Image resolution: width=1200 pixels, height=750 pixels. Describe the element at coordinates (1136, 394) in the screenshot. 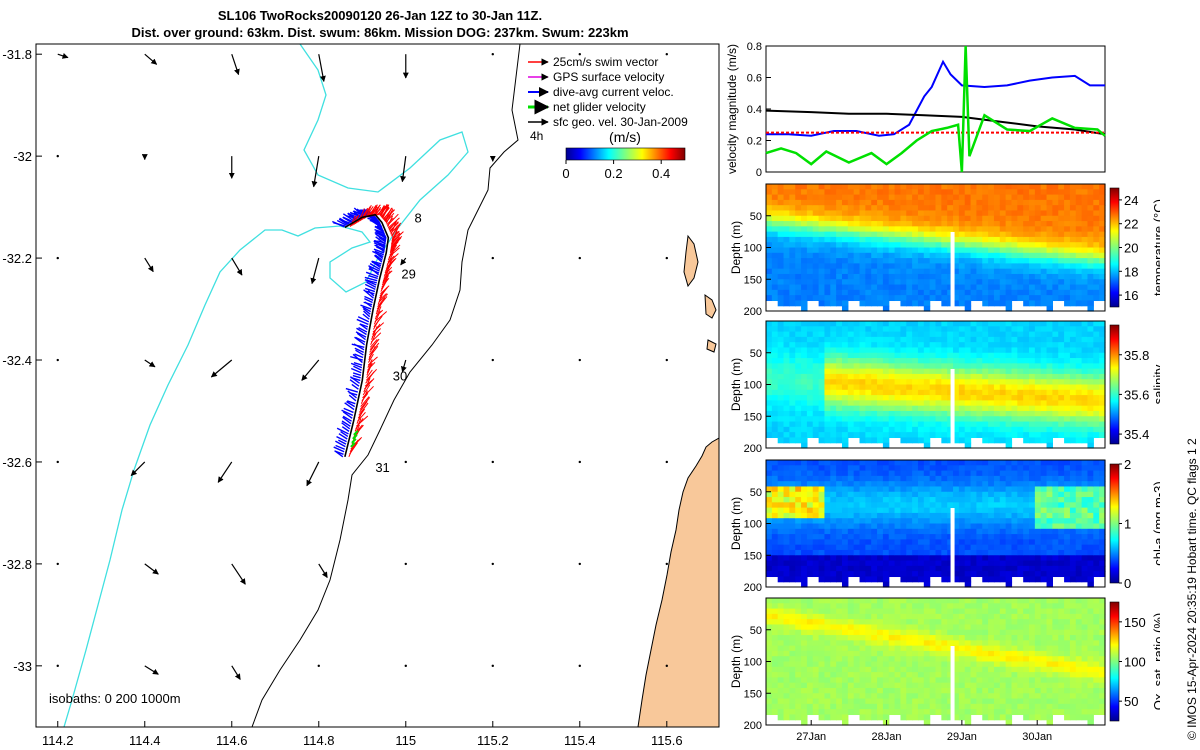

I see `colorbar-tick-label: 35.6` at that location.